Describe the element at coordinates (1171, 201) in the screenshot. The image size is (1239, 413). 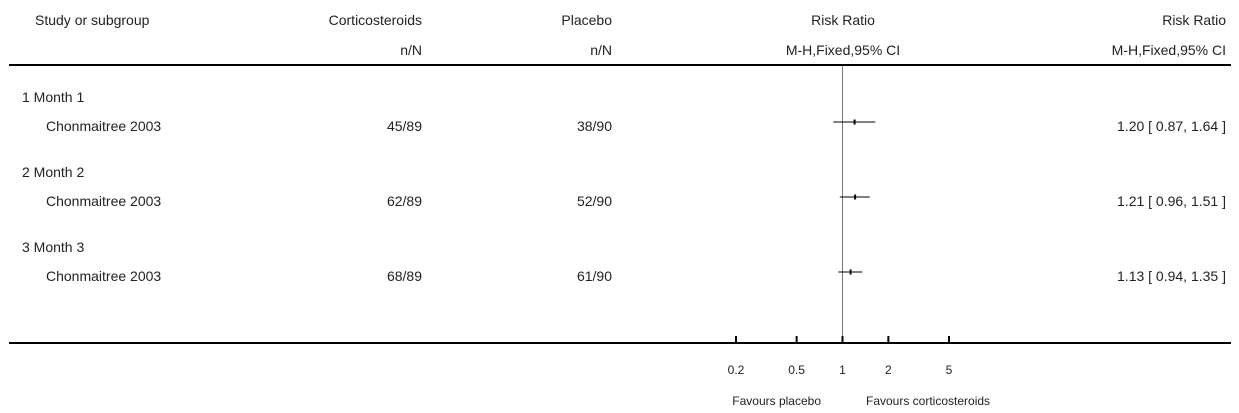
I see `effect-estimate: 1.21 [ 0.96, 1.51 ]` at that location.